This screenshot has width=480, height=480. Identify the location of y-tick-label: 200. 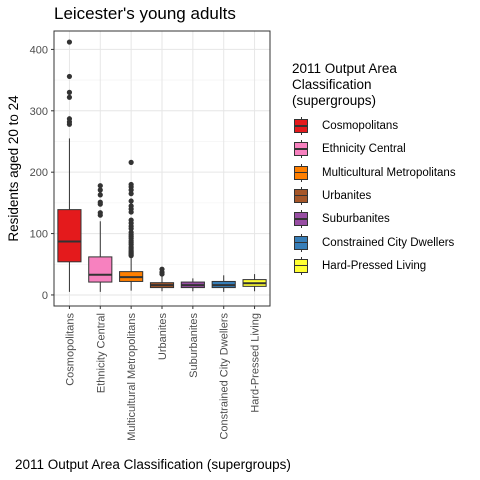
(39, 173).